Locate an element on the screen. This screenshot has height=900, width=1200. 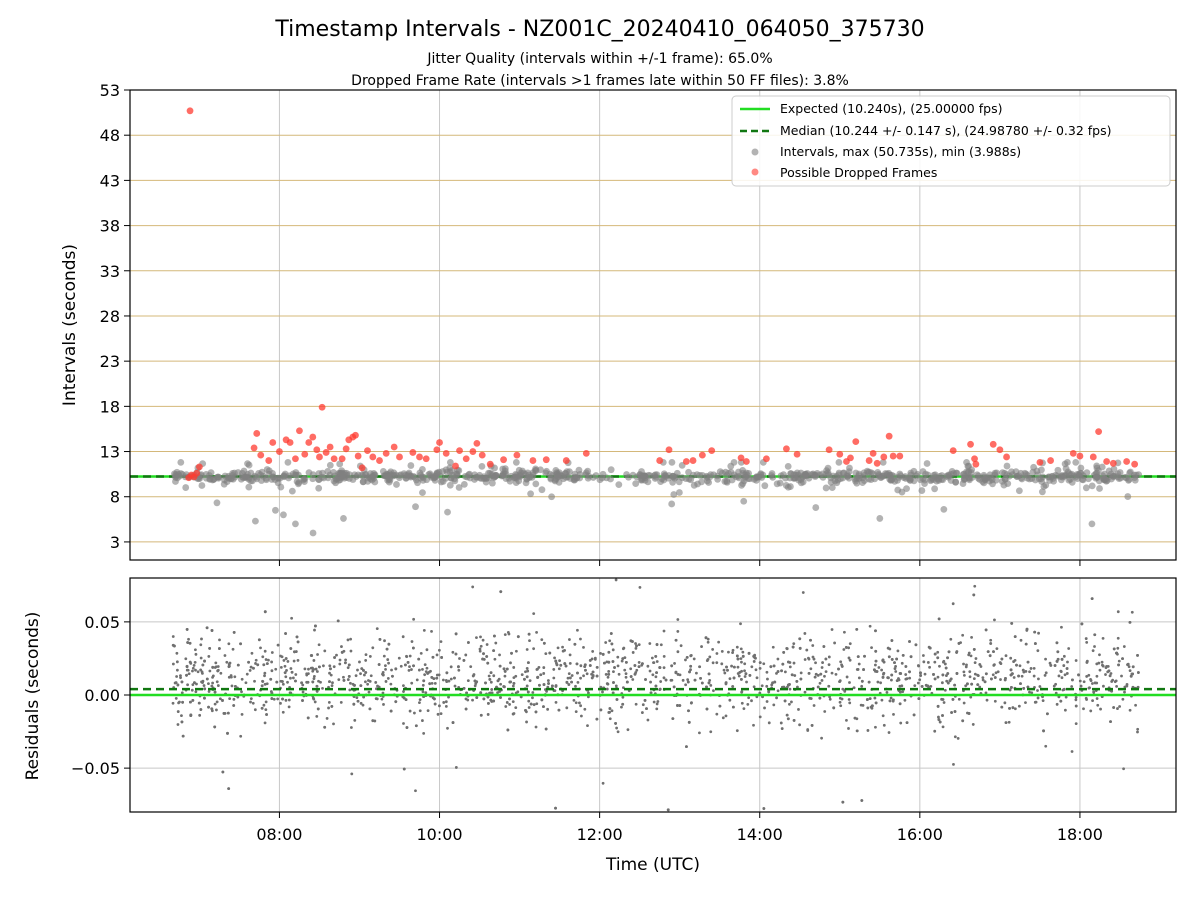
legend-box is located at coordinates (951, 141).